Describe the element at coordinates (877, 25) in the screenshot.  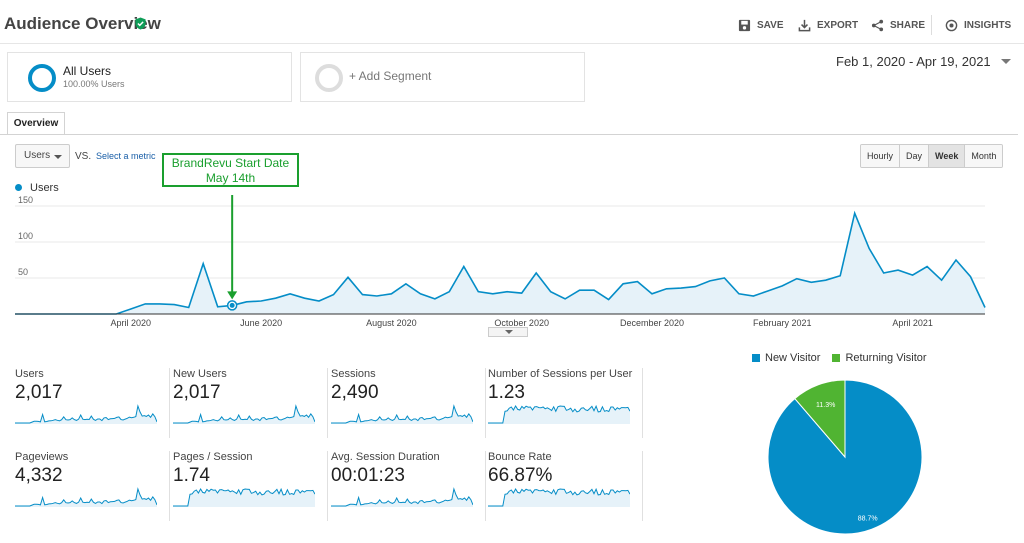
I see `share-icon` at that location.